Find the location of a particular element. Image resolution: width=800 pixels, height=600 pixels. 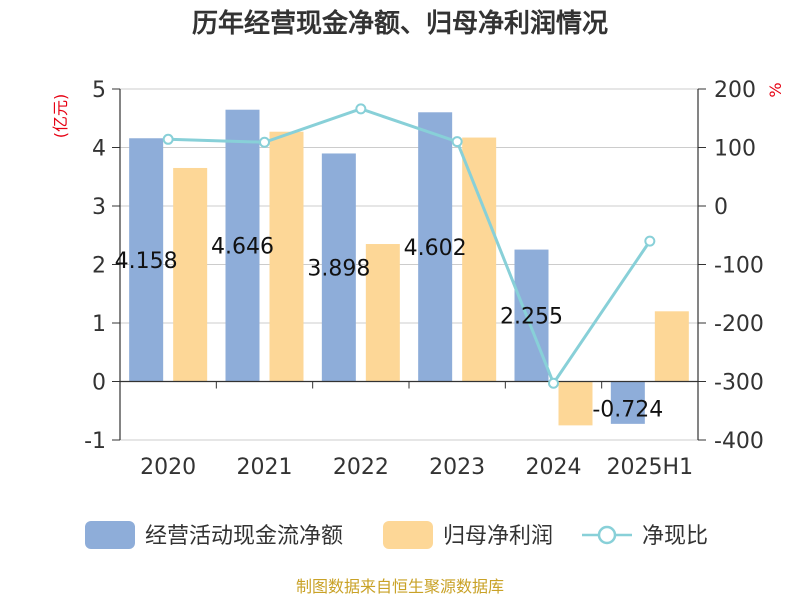

right-axis-tick-label: -400 is located at coordinates (739, 441).